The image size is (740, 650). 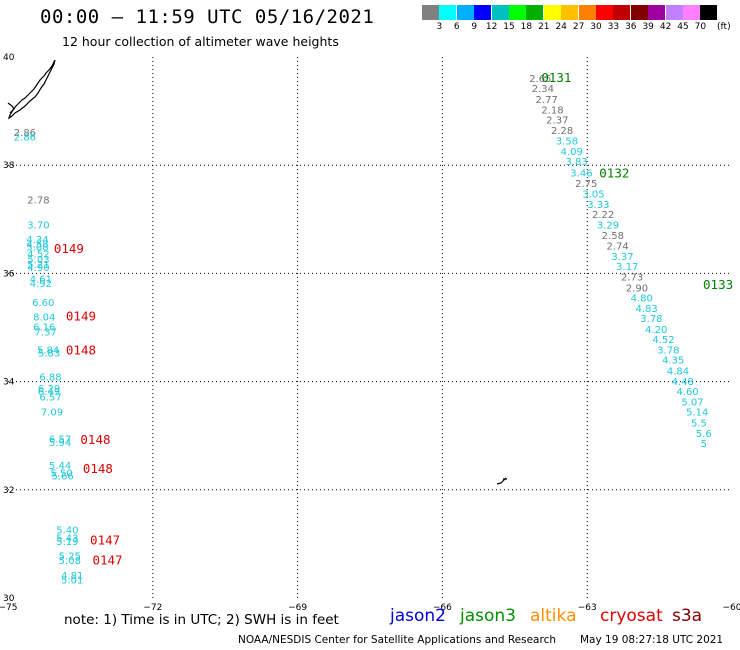 I want to click on legend-unit: (ft), so click(x=724, y=27).